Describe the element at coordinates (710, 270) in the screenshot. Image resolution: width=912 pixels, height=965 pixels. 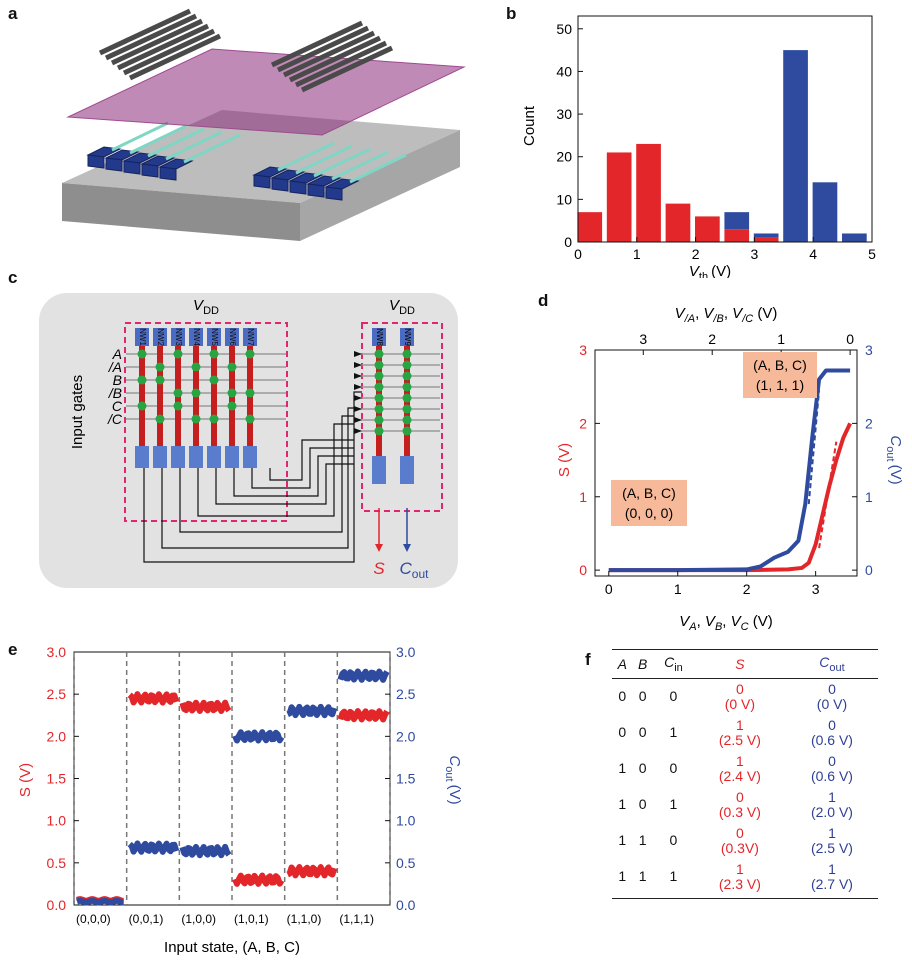
I see `x-axis-label: Vth (V)` at that location.